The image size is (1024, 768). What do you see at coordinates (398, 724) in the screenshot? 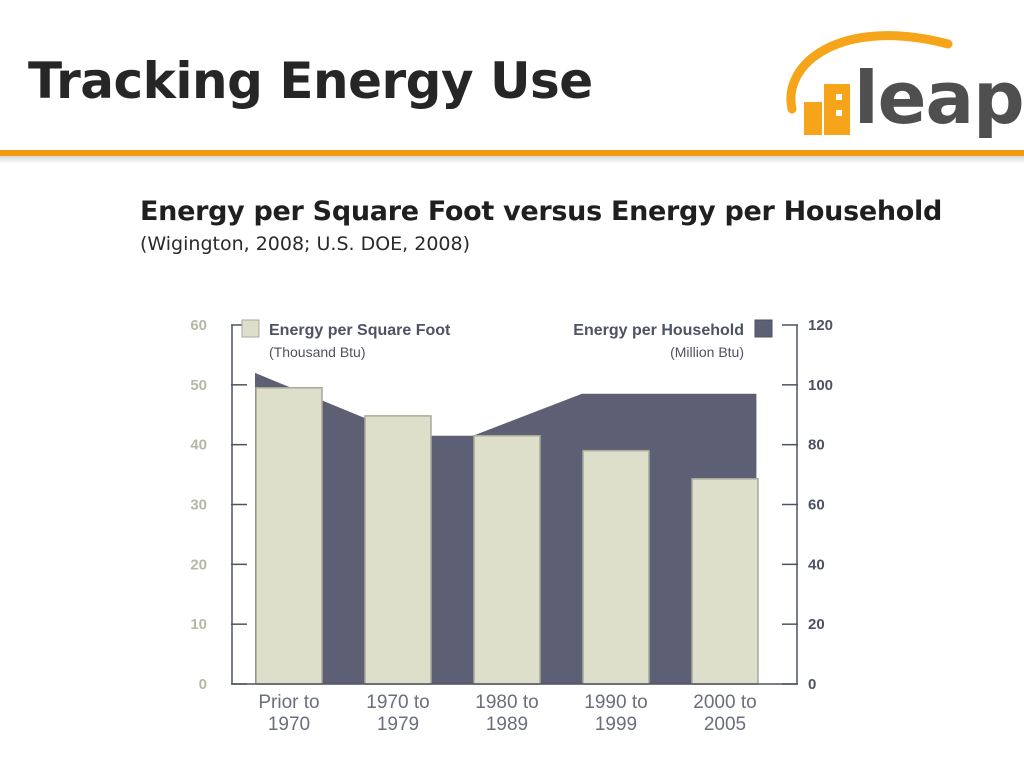
I see `category-label: 1979` at bounding box center [398, 724].